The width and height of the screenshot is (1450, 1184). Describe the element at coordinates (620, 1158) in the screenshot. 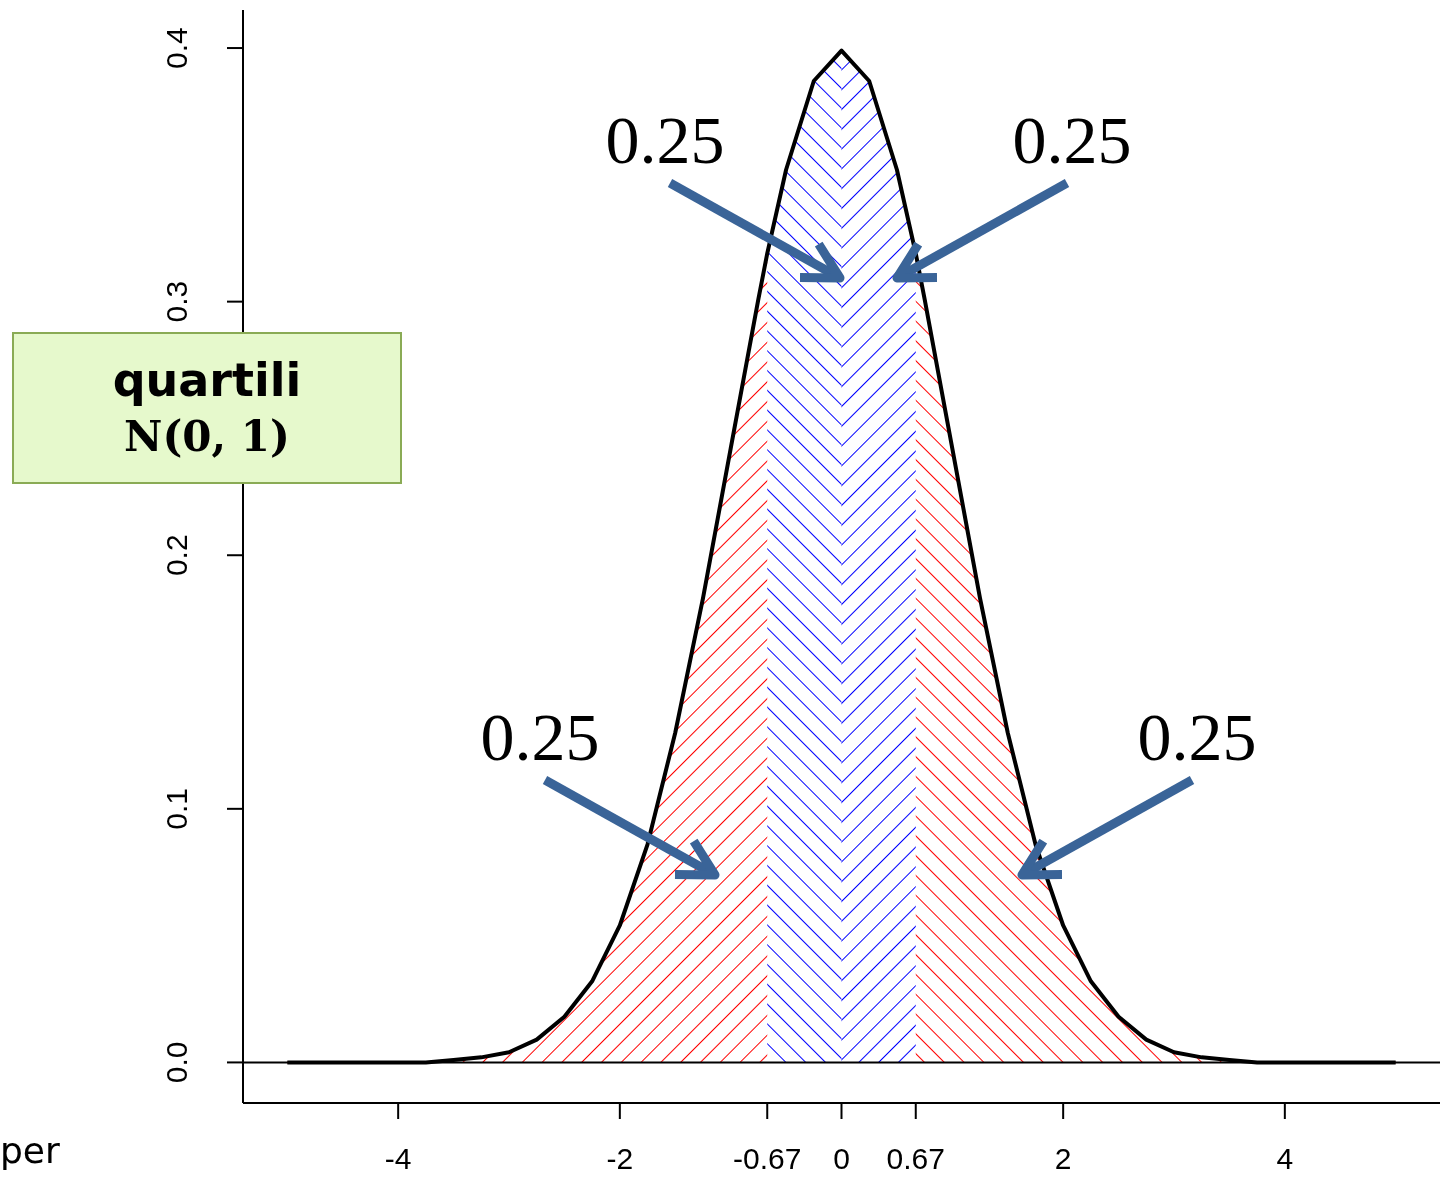

I see `x-tick-label: -2` at that location.